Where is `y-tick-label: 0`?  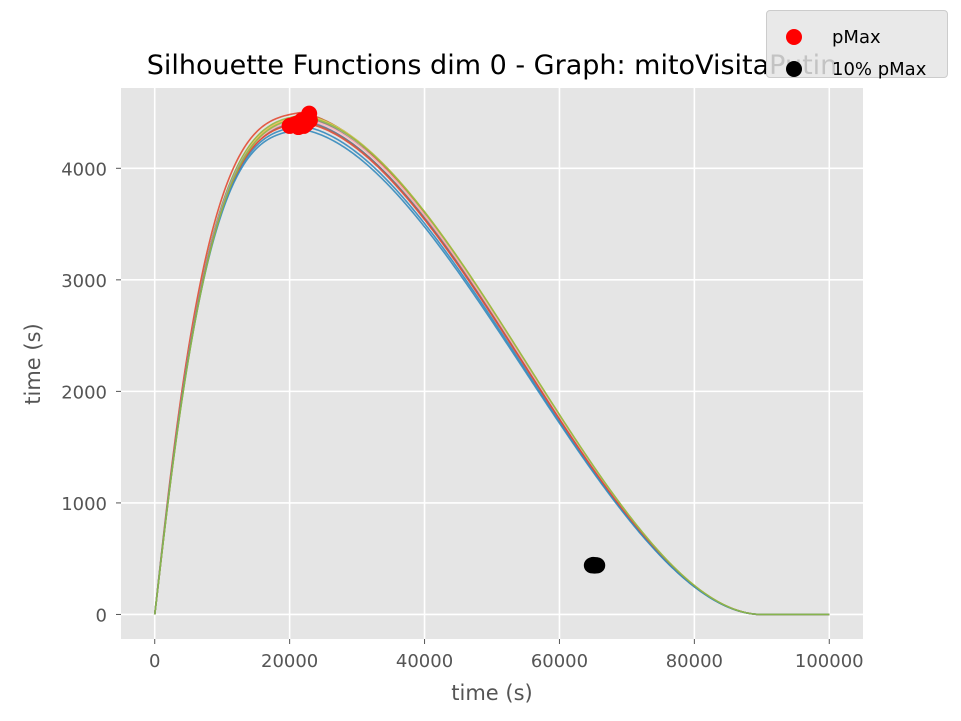 y-tick-label: 0 is located at coordinates (101, 615).